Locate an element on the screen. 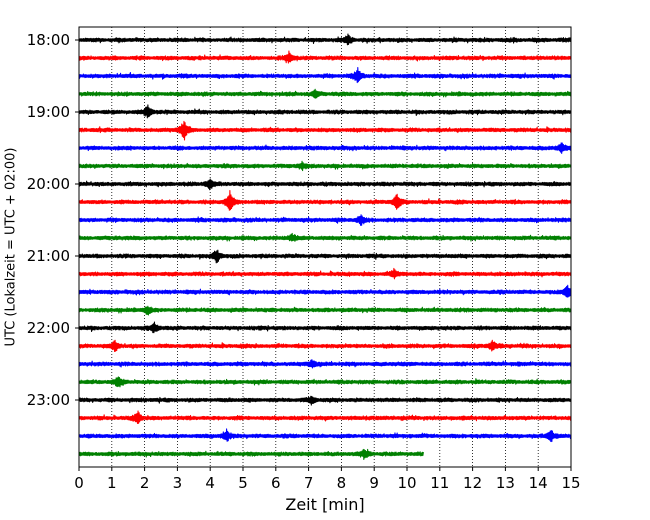 Image resolution: width=650 pixels, height=520 pixels. x-tick-label: 13 is located at coordinates (505, 483).